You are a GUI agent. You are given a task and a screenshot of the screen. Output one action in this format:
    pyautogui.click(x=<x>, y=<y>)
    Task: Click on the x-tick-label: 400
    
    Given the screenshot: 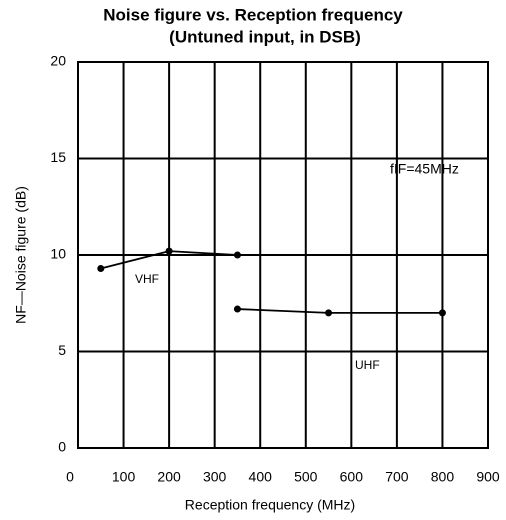 What is the action you would take?
    pyautogui.click(x=261, y=477)
    